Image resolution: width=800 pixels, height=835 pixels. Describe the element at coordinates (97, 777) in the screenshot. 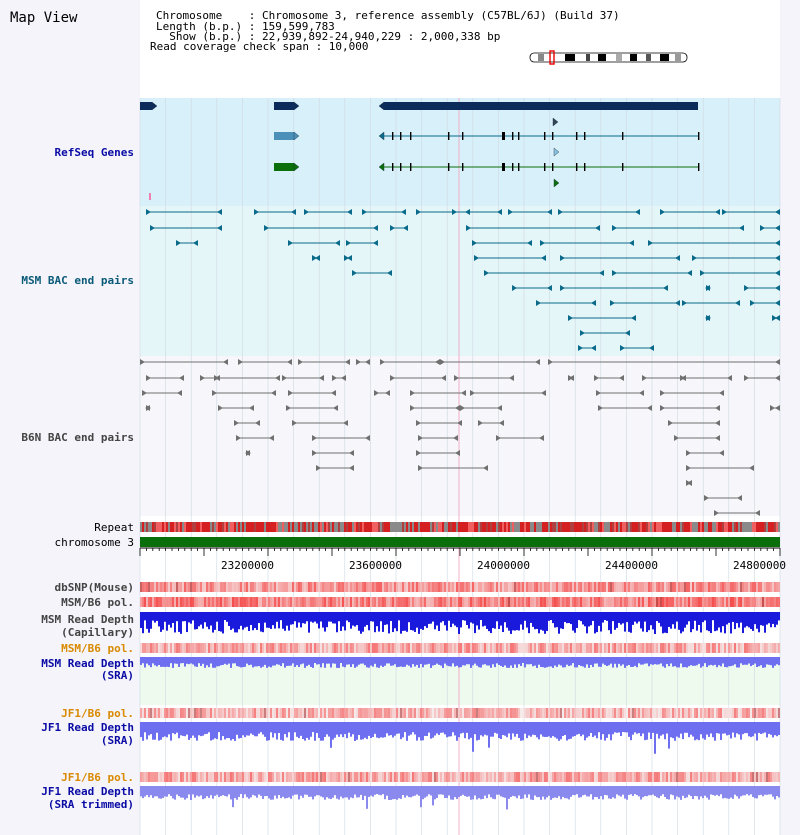

I see `track-label-jf1-b6-pol-2: JF1/B6 pol.` at that location.